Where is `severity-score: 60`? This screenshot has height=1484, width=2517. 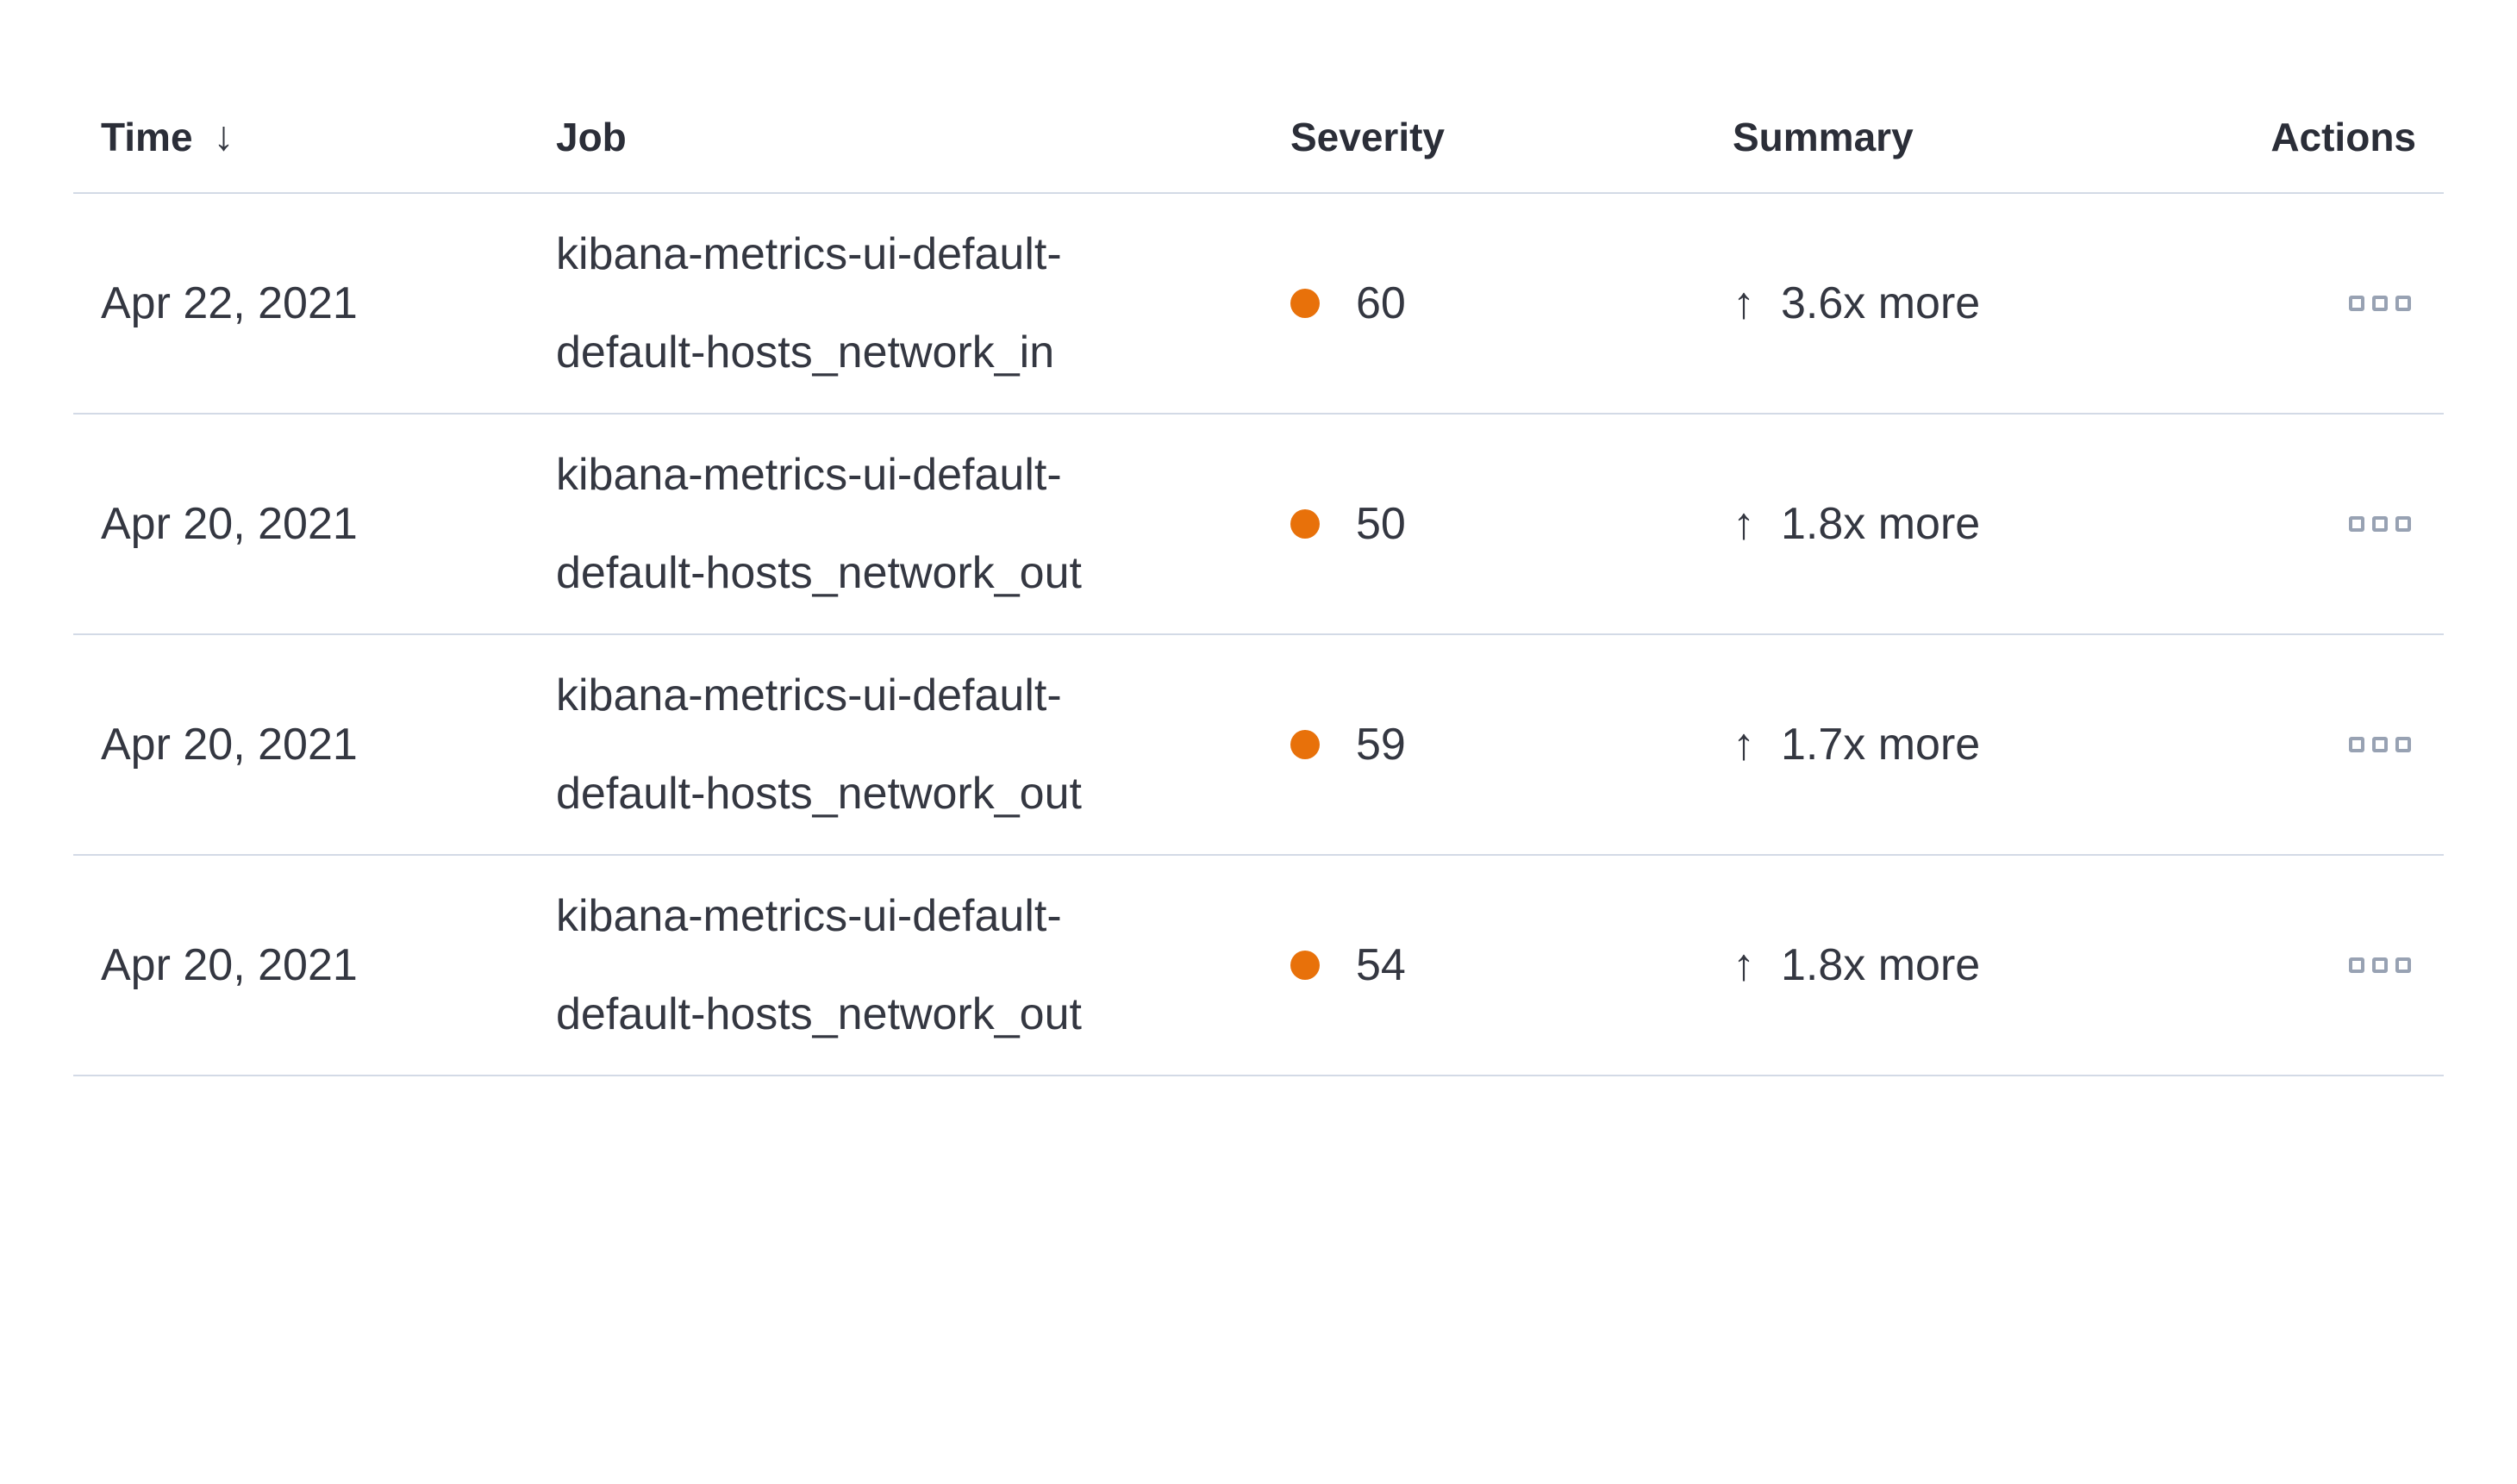
severity-score: 60 is located at coordinates (1381, 303).